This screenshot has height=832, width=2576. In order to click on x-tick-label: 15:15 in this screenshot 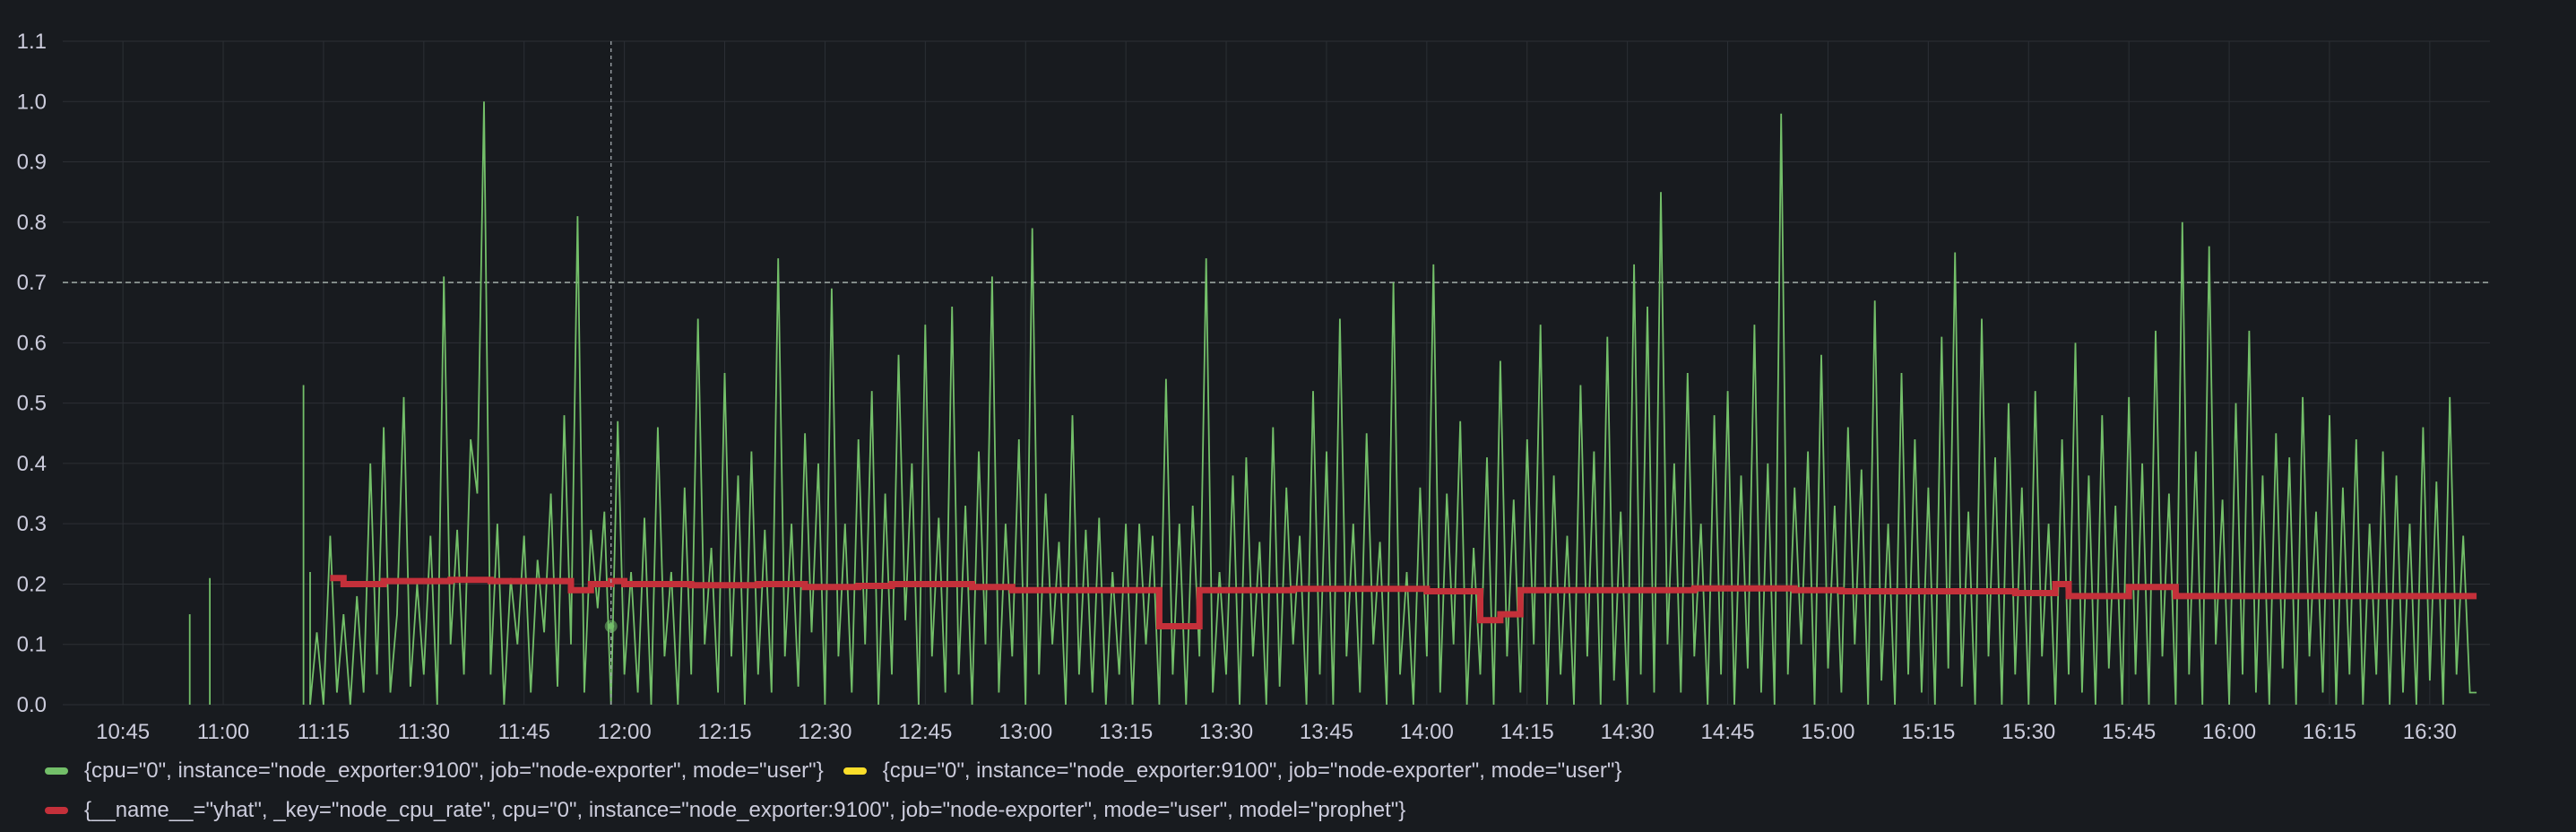, I will do `click(1928, 732)`.